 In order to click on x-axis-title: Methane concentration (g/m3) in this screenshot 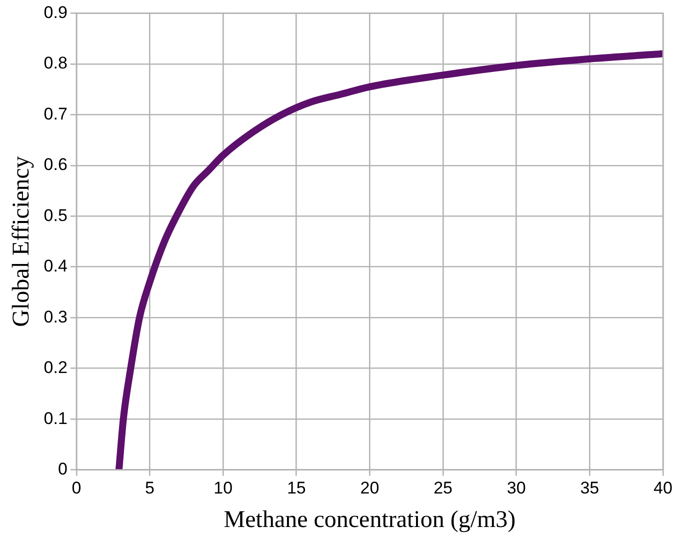, I will do `click(370, 519)`.